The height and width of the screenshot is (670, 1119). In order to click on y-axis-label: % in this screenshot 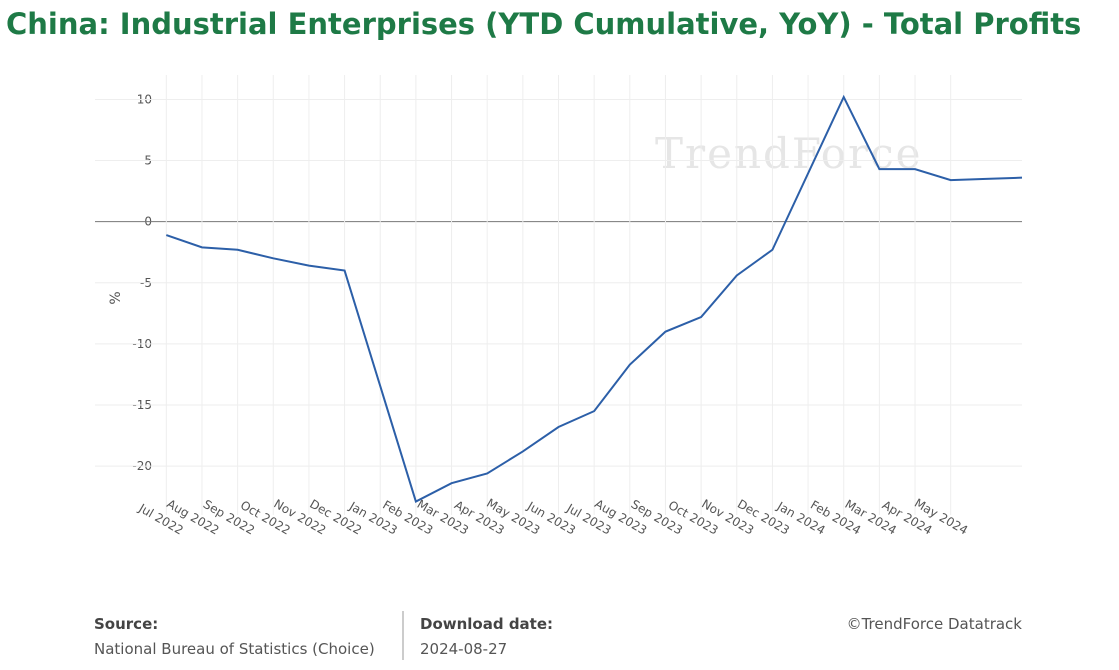, I will do `click(116, 297)`.